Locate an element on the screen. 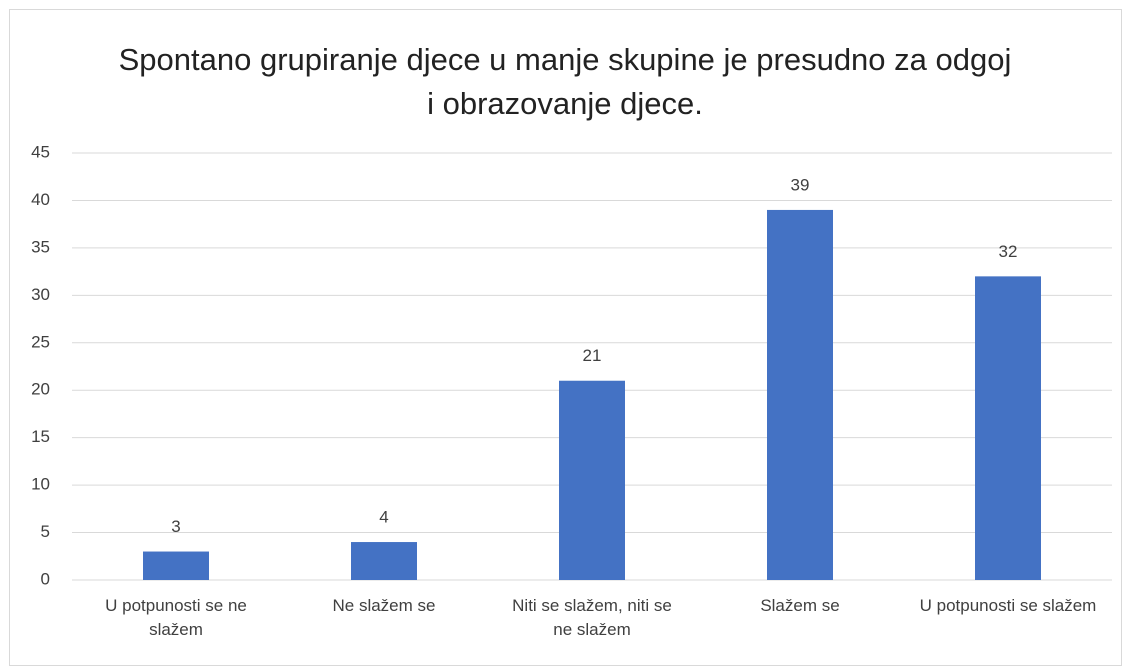  y-tick-label: 15 is located at coordinates (40, 436).